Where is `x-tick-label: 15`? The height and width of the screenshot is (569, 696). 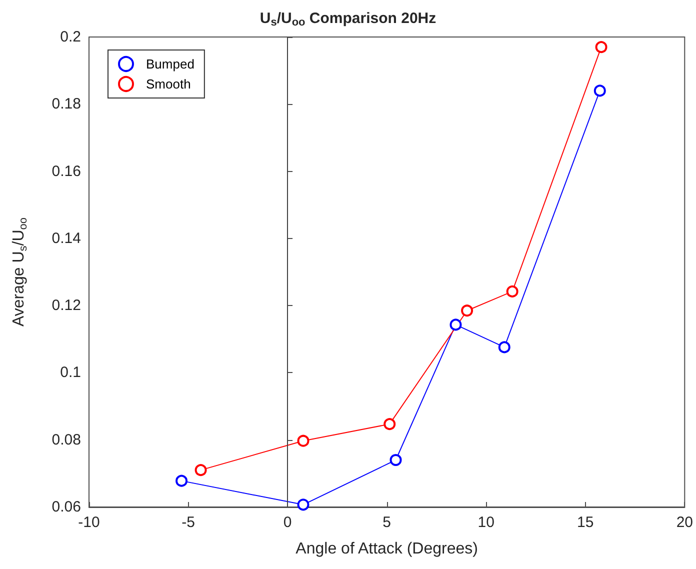 x-tick-label: 15 is located at coordinates (585, 522).